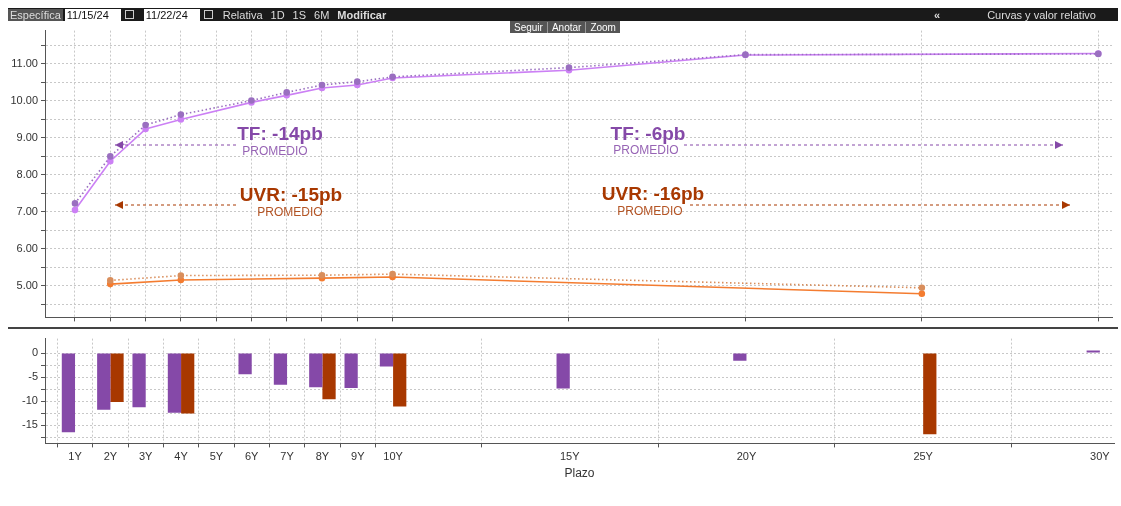 The image size is (1121, 506). Describe the element at coordinates (299, 14) in the screenshot. I see `text: 1S` at that location.